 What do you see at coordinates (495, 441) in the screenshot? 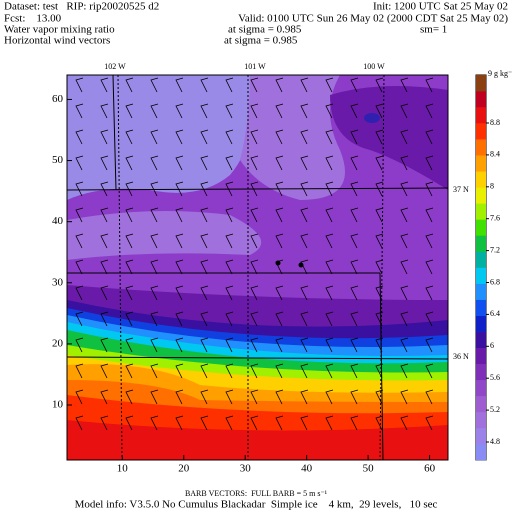
I see `colorbar-label: 4.8` at bounding box center [495, 441].